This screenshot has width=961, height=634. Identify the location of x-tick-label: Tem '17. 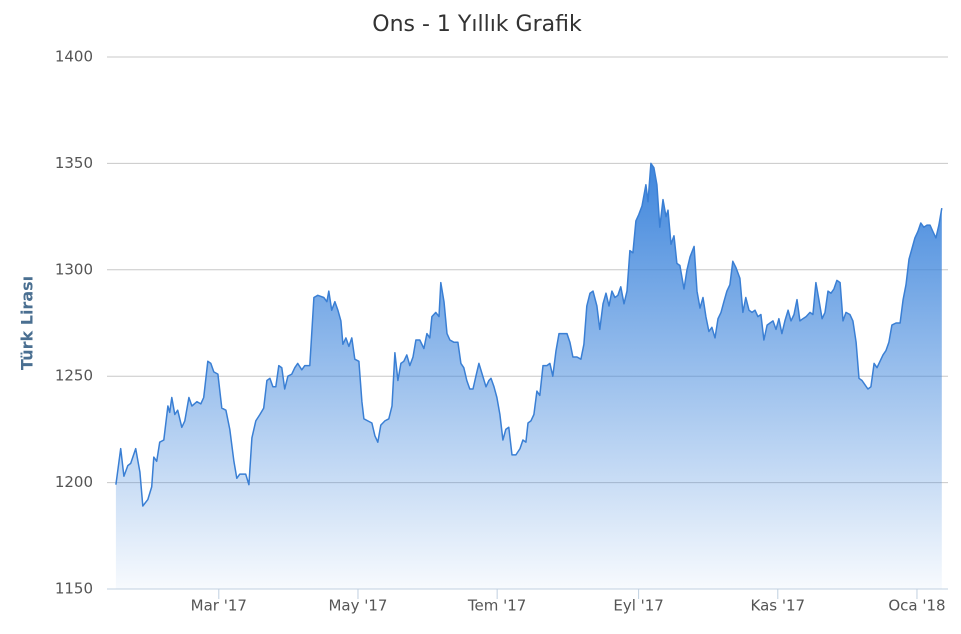
(496, 606).